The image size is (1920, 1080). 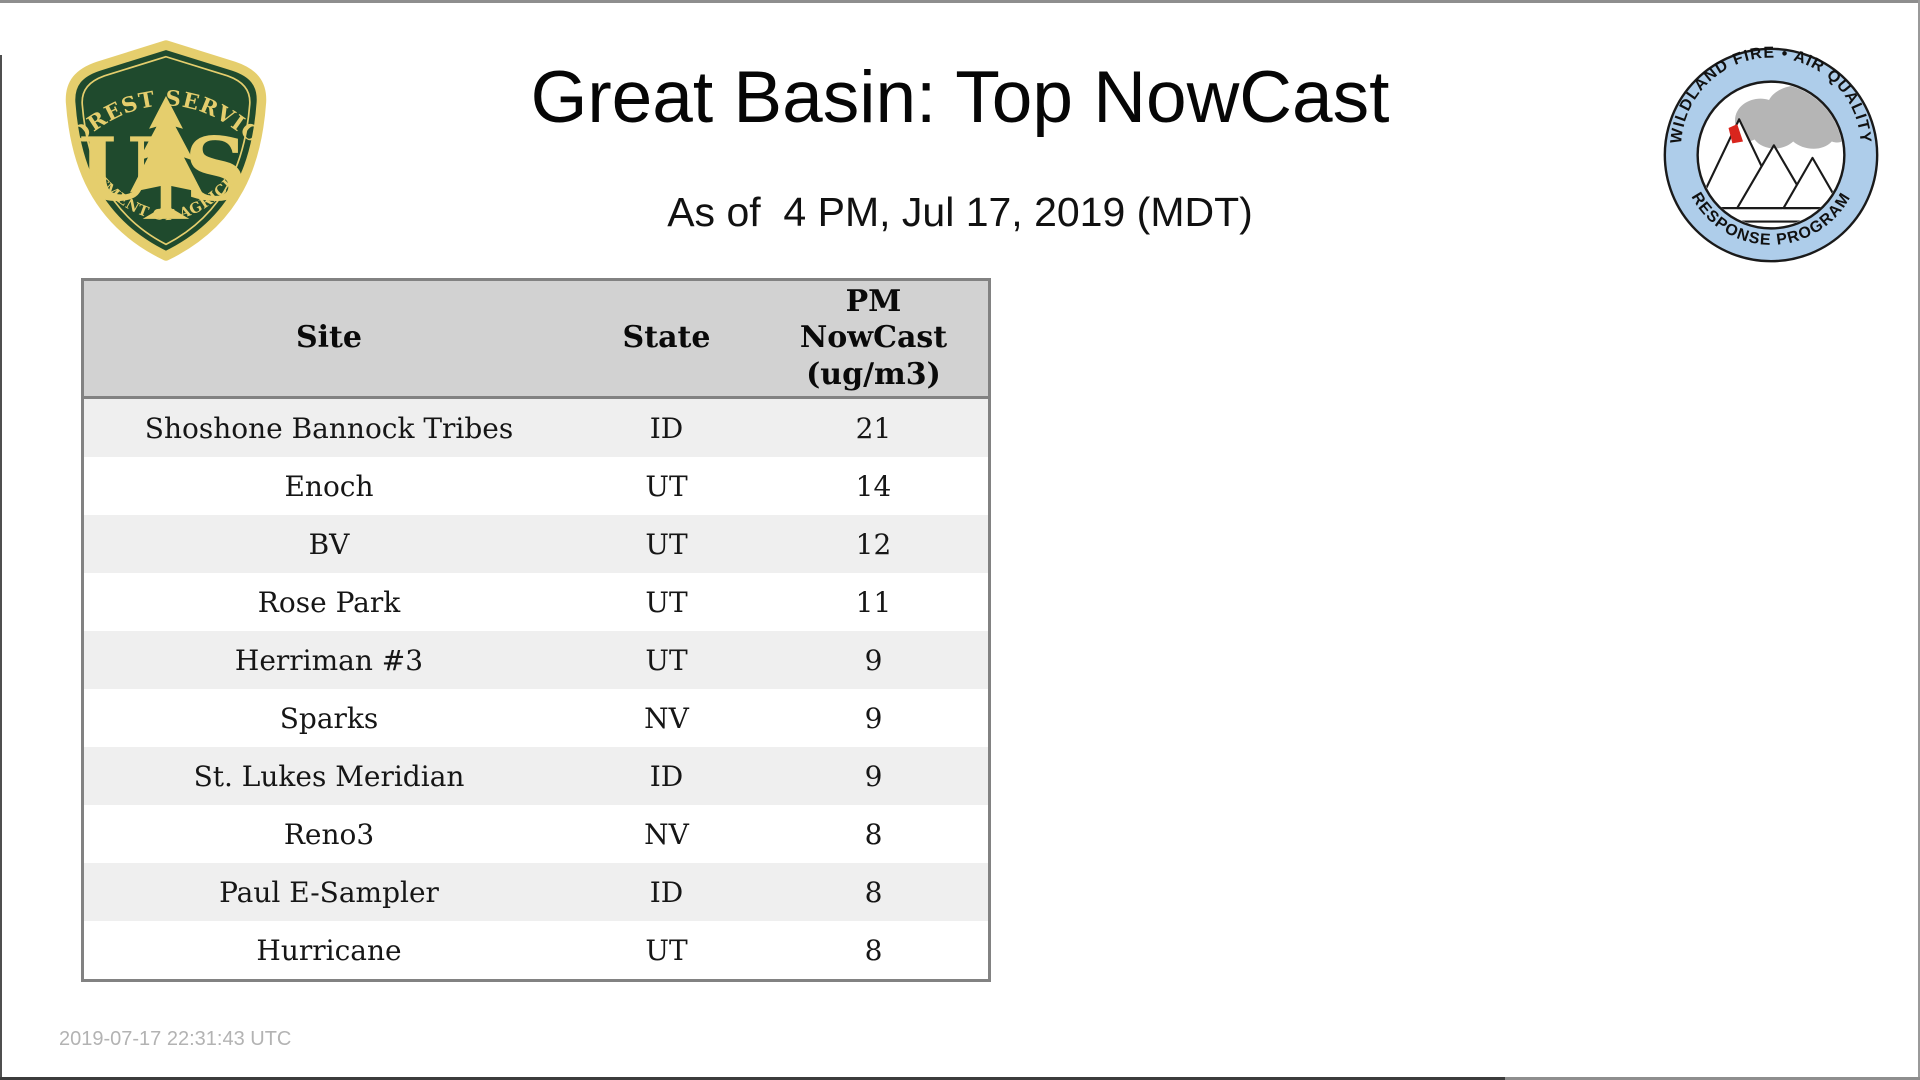 What do you see at coordinates (536, 776) in the screenshot?
I see `table-row: St. Lukes Meridian ID 9` at bounding box center [536, 776].